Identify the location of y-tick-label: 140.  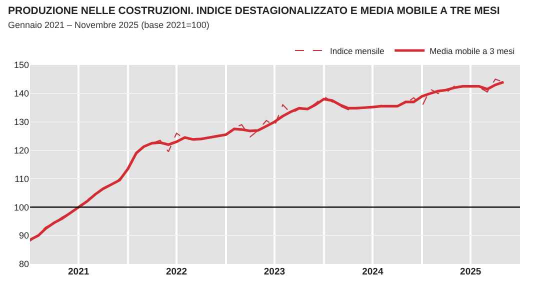
(21, 93).